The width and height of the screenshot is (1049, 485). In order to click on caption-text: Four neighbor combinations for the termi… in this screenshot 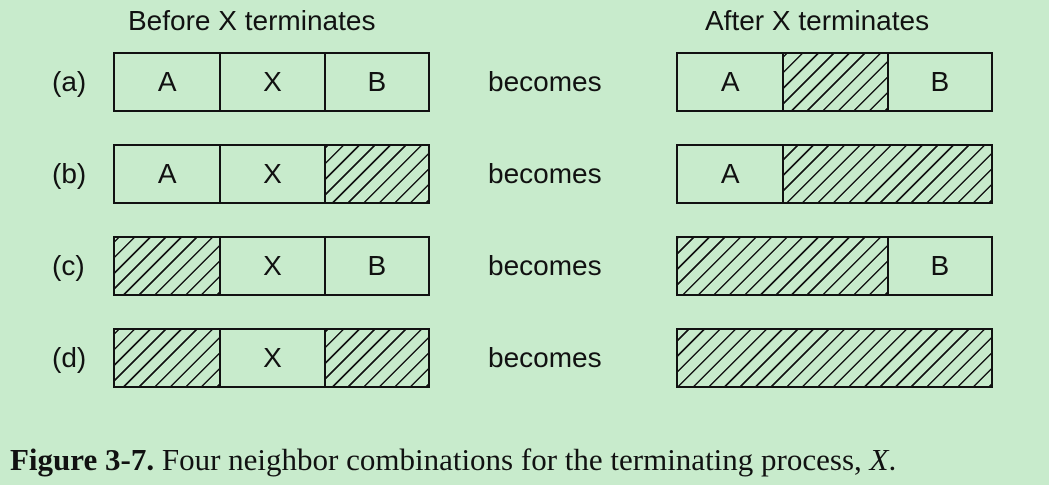, I will do `click(511, 459)`.